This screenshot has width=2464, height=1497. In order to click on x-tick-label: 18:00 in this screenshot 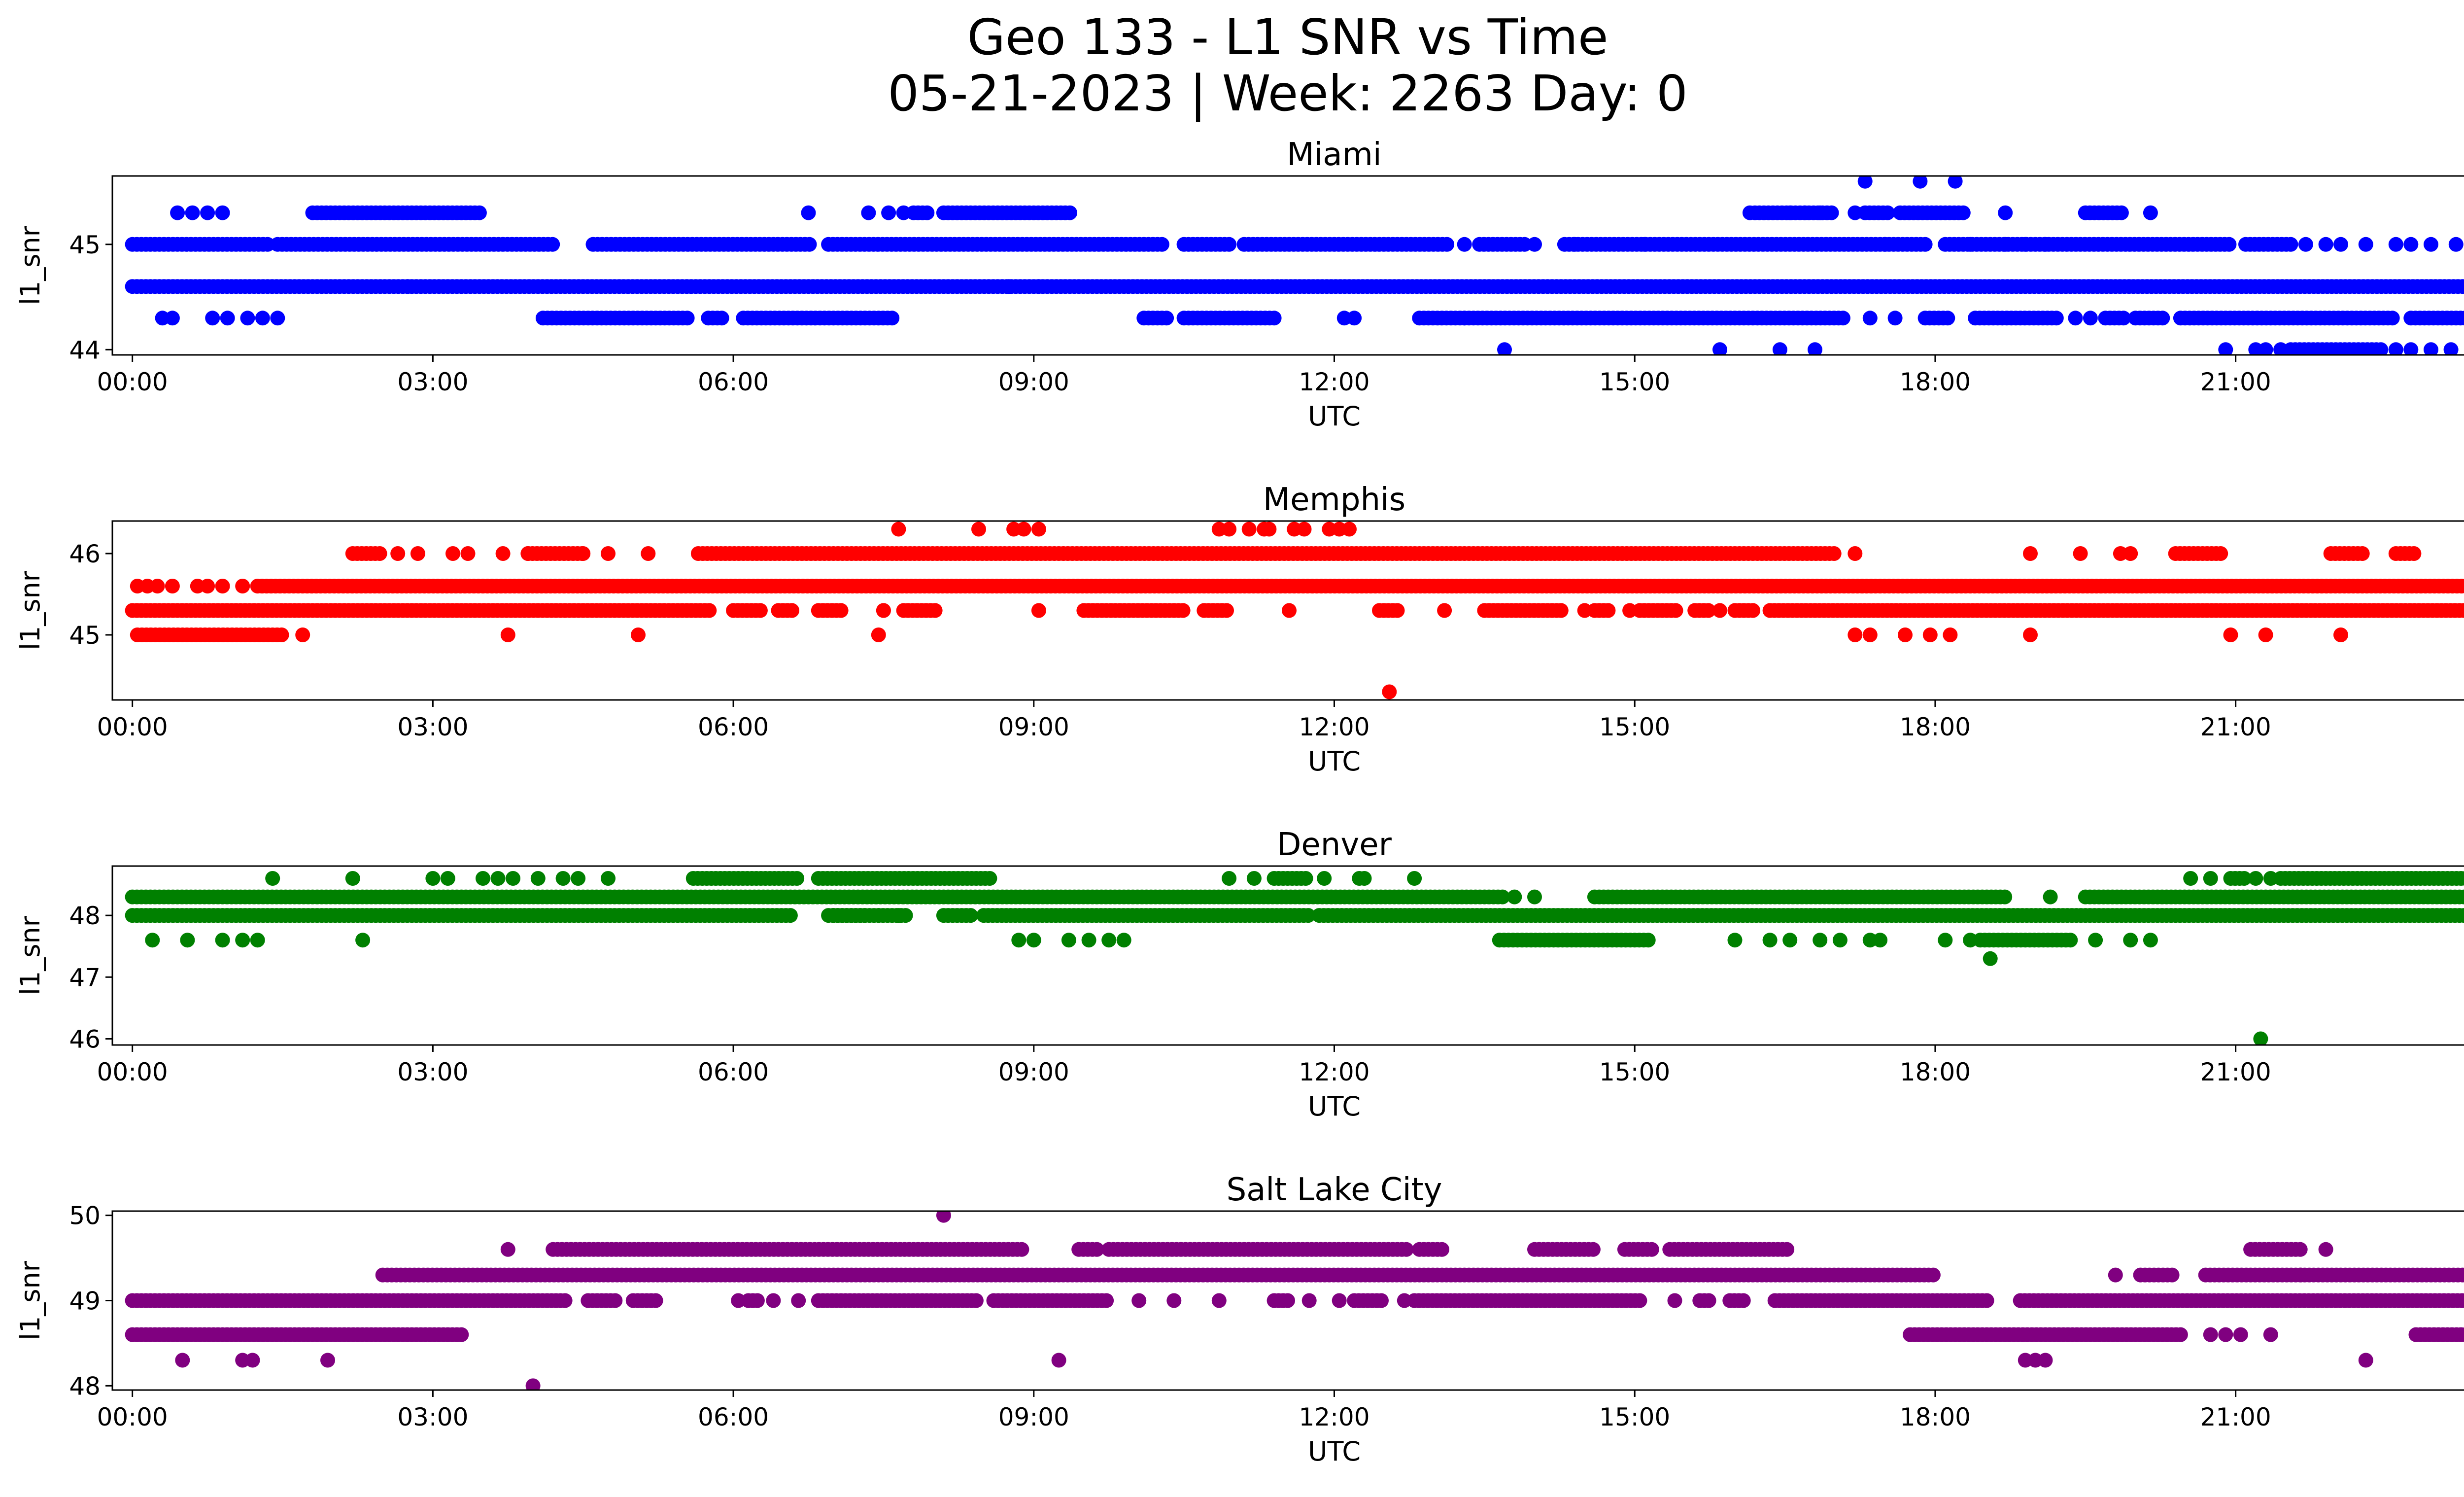, I will do `click(1935, 727)`.